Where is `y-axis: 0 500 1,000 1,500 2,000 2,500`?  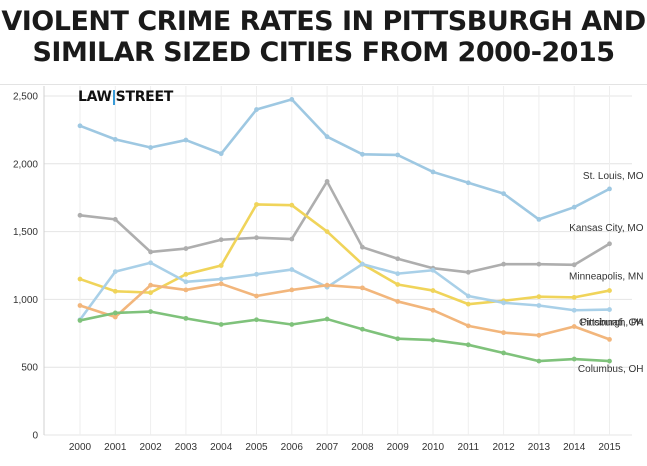
y-axis: 0 500 1,000 1,500 2,000 2,500 is located at coordinates (29, 264).